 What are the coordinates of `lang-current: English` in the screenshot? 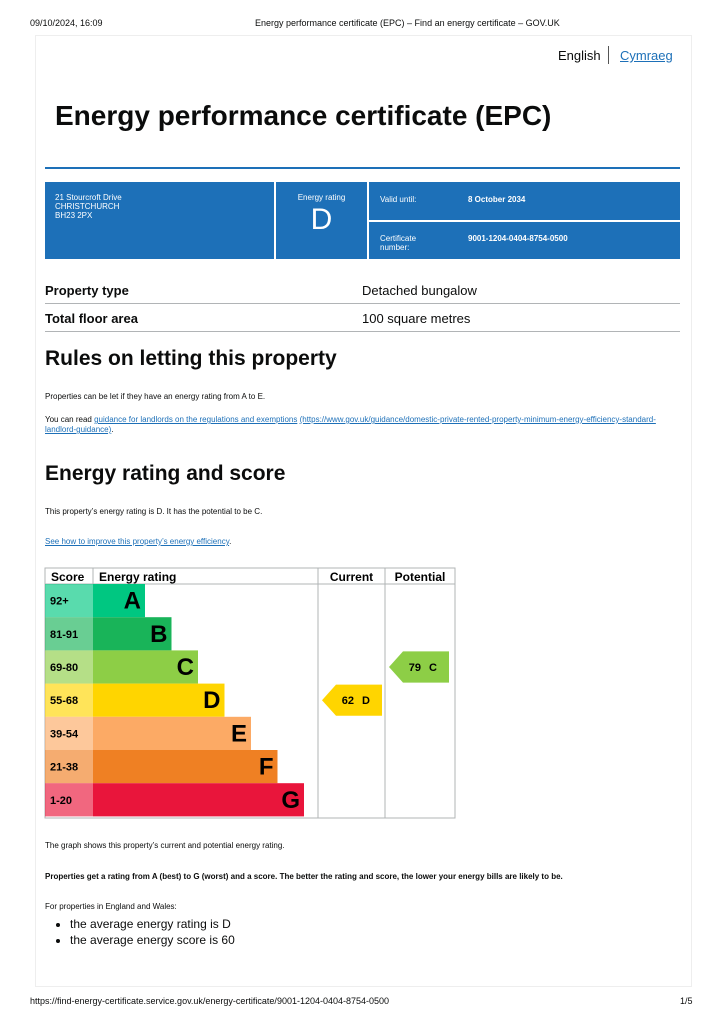 It's located at (579, 55).